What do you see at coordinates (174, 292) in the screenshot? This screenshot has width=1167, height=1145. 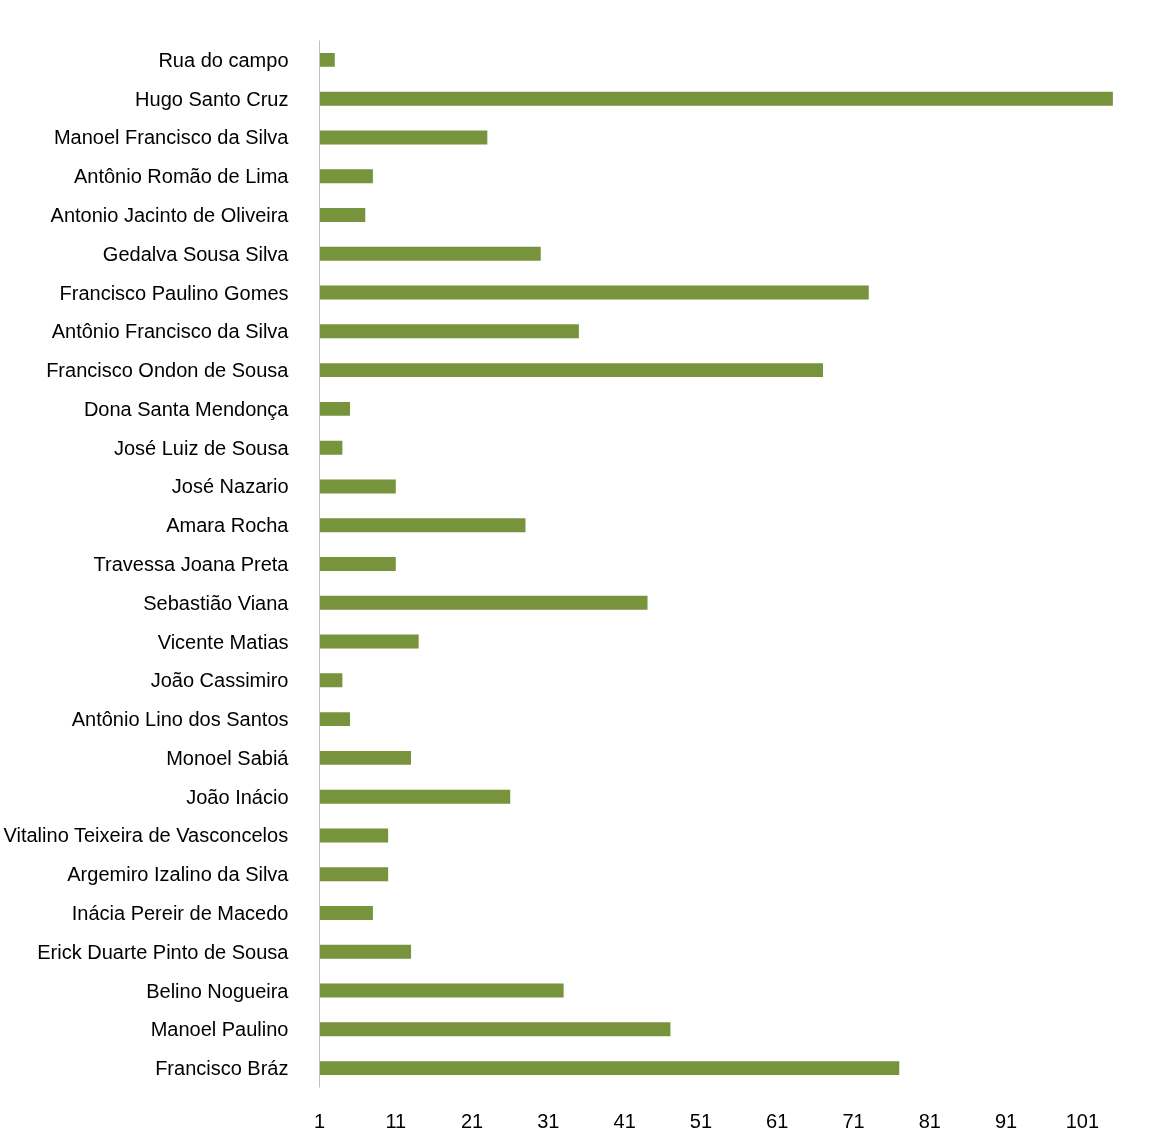 I see `y-tick-label: Francisco Paulino Gomes` at bounding box center [174, 292].